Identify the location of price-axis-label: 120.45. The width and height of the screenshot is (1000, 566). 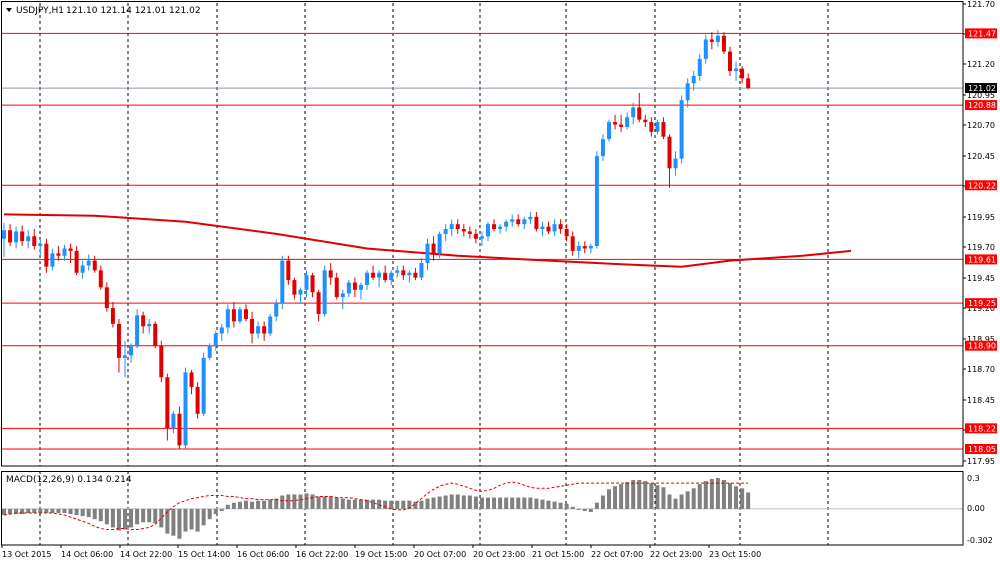
(981, 156).